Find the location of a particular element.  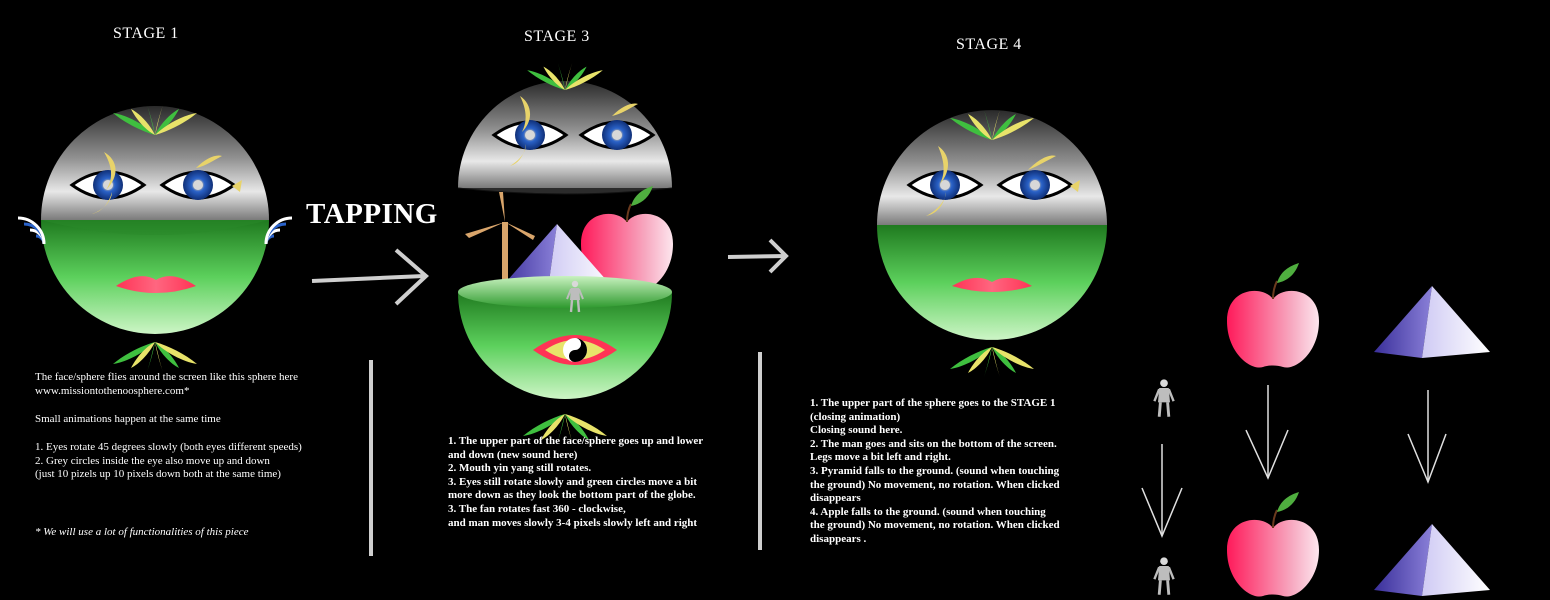

tapping-label: TAPPING is located at coordinates (372, 214).